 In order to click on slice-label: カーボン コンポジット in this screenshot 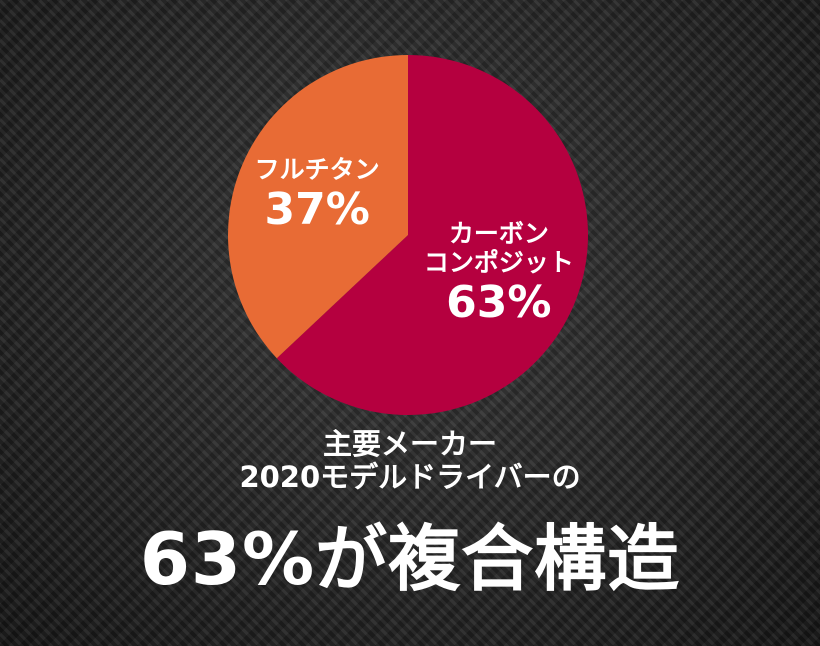, I will do `click(498, 247)`.